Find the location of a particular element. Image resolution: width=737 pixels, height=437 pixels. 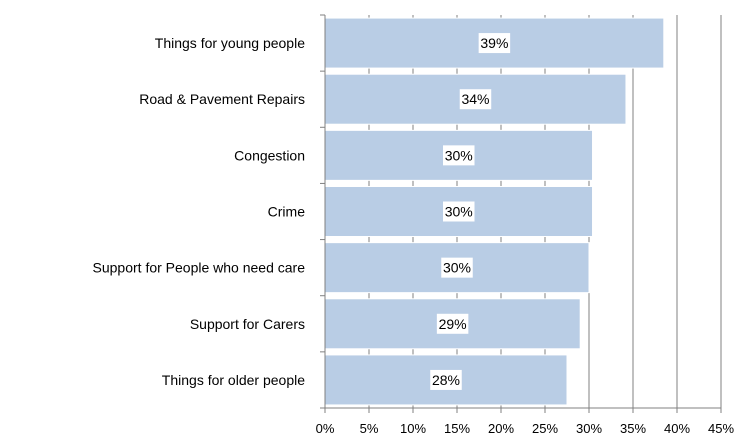

data-label-3: 30% is located at coordinates (459, 155).